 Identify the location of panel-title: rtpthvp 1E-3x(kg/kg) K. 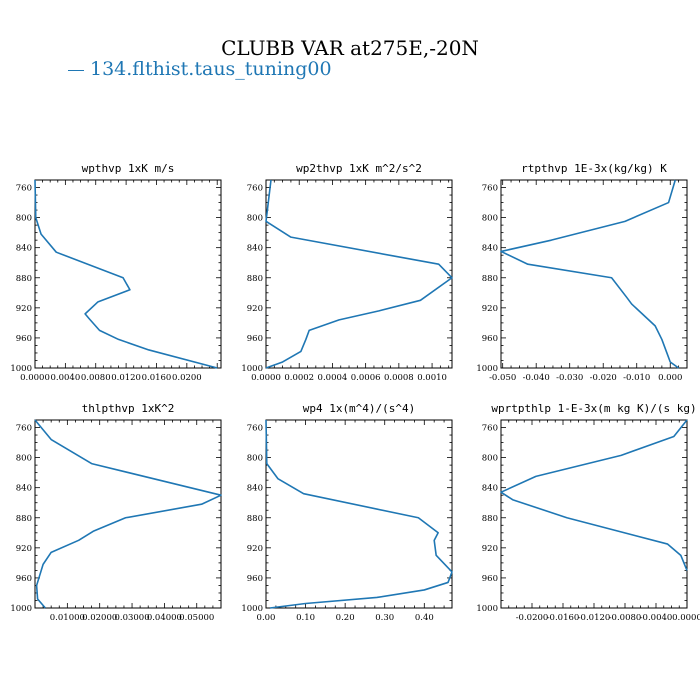
(594, 168).